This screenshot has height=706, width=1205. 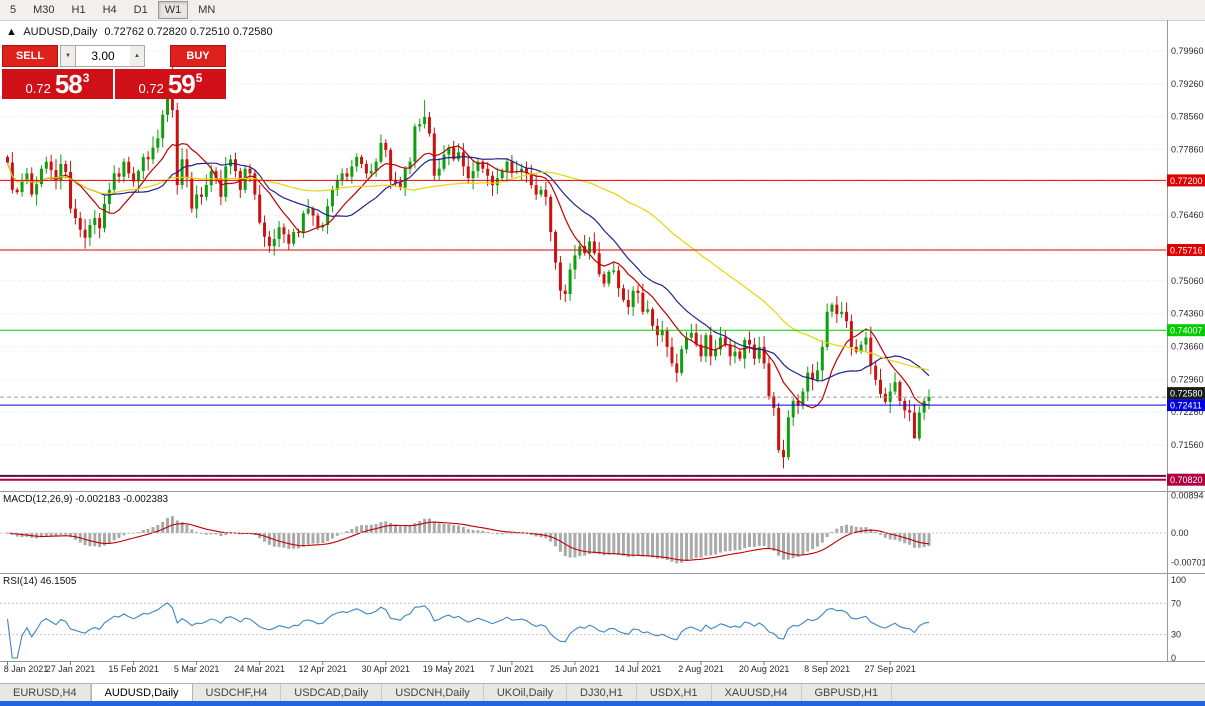 What do you see at coordinates (1187, 117) in the screenshot?
I see `svg-text: 0.78560` at bounding box center [1187, 117].